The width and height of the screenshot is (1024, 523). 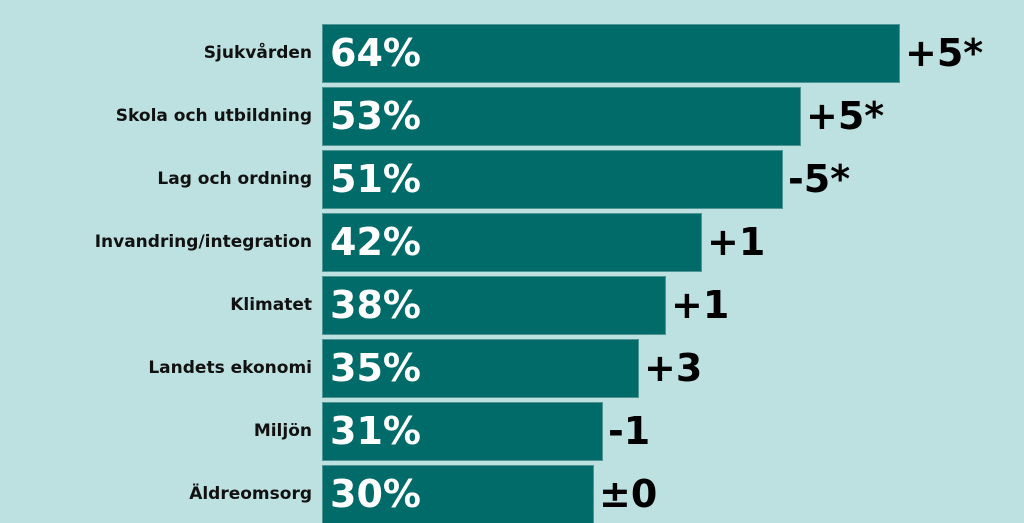 What do you see at coordinates (257, 53) in the screenshot?
I see `category-label: Sjukvården` at bounding box center [257, 53].